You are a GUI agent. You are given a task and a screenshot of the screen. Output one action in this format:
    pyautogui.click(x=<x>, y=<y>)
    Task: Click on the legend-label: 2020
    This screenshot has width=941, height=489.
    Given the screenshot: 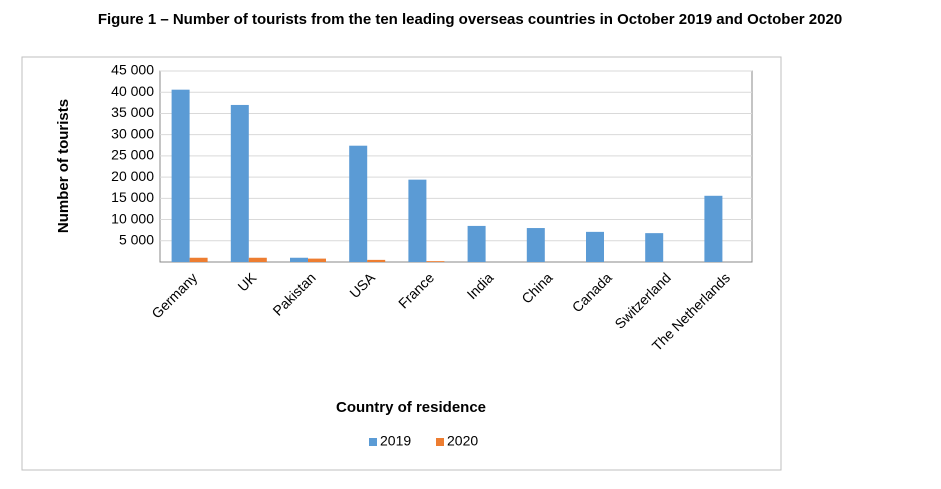 What is the action you would take?
    pyautogui.click(x=462, y=441)
    